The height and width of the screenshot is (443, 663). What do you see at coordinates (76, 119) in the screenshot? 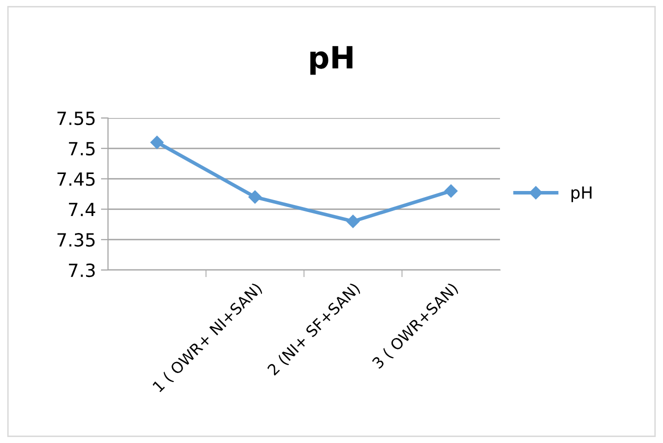
I see `y-tick-label: 7.55` at bounding box center [76, 119].